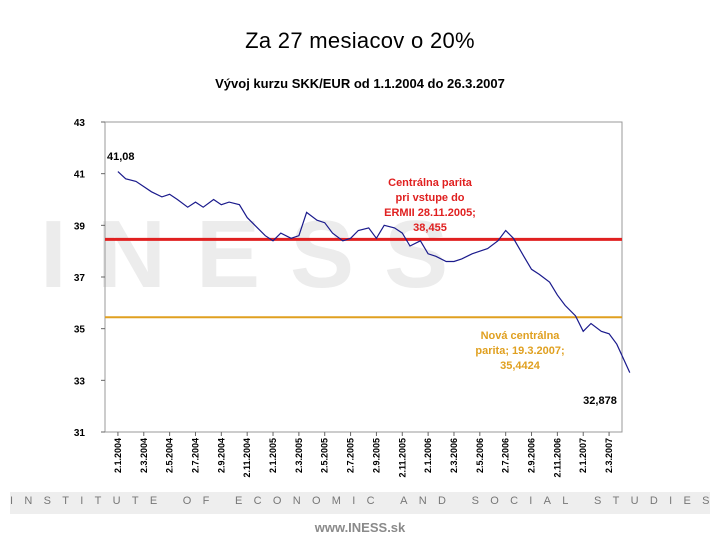 This screenshot has width=720, height=540. I want to click on y-tick-label: 41, so click(80, 175).